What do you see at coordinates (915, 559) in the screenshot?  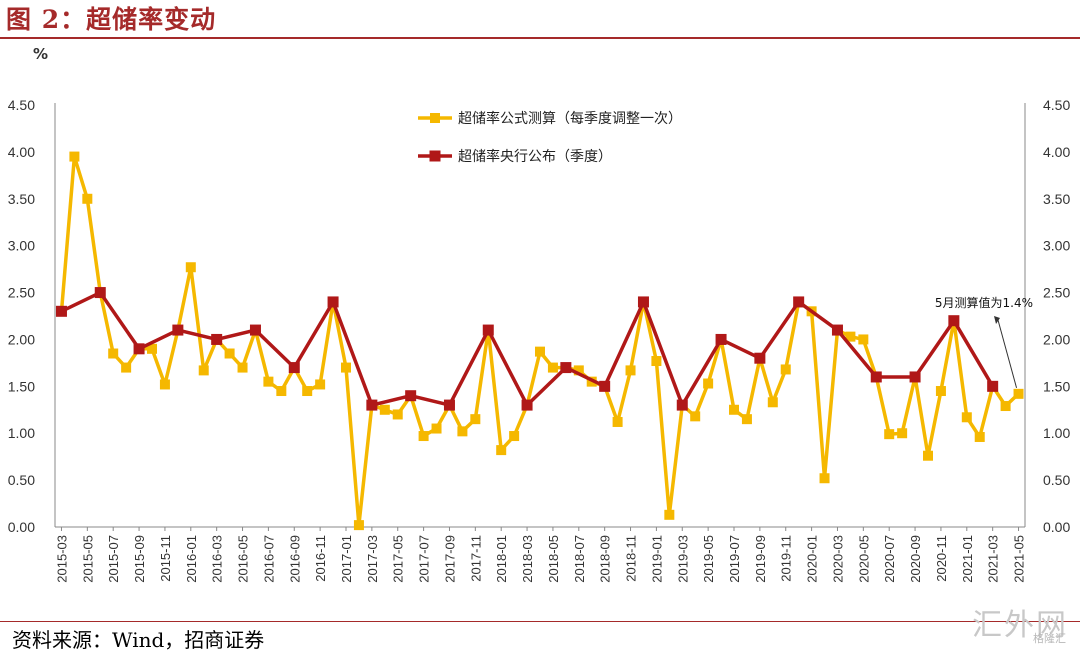 I see `x-tick-label: 2020-09` at bounding box center [915, 559].